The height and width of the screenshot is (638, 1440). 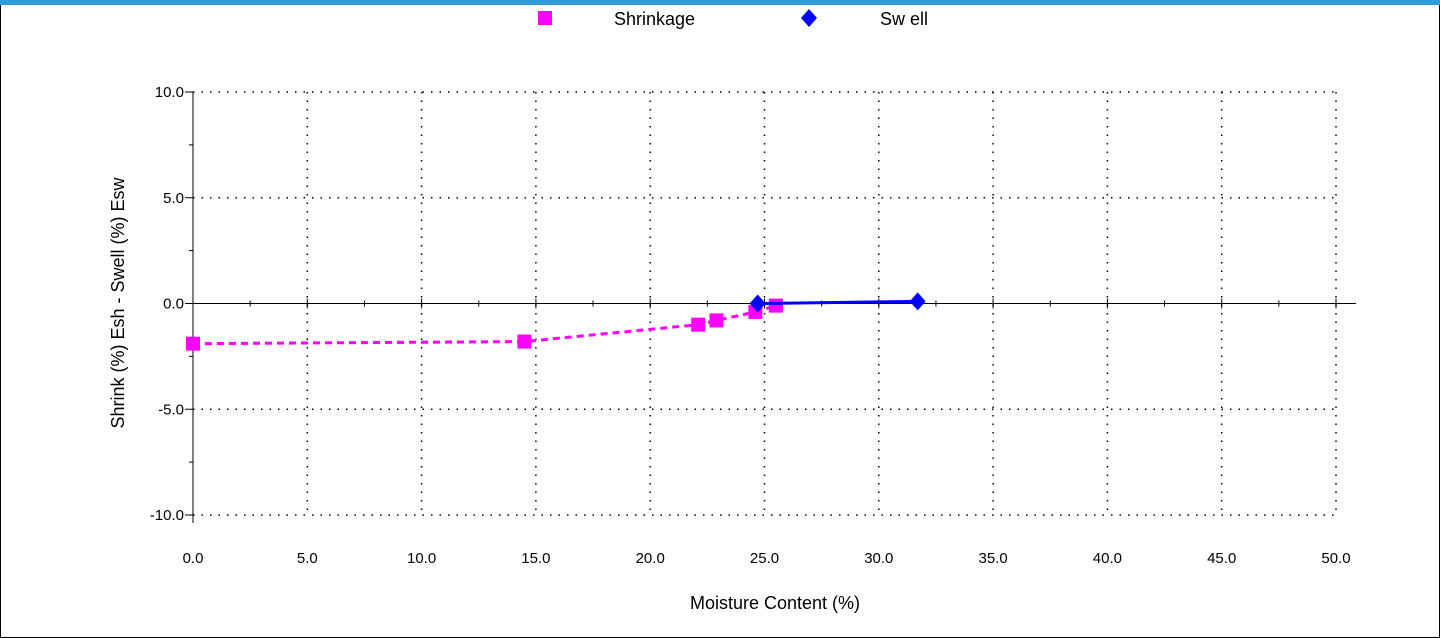 What do you see at coordinates (1107, 558) in the screenshot?
I see `x-tick-label: 40.0` at bounding box center [1107, 558].